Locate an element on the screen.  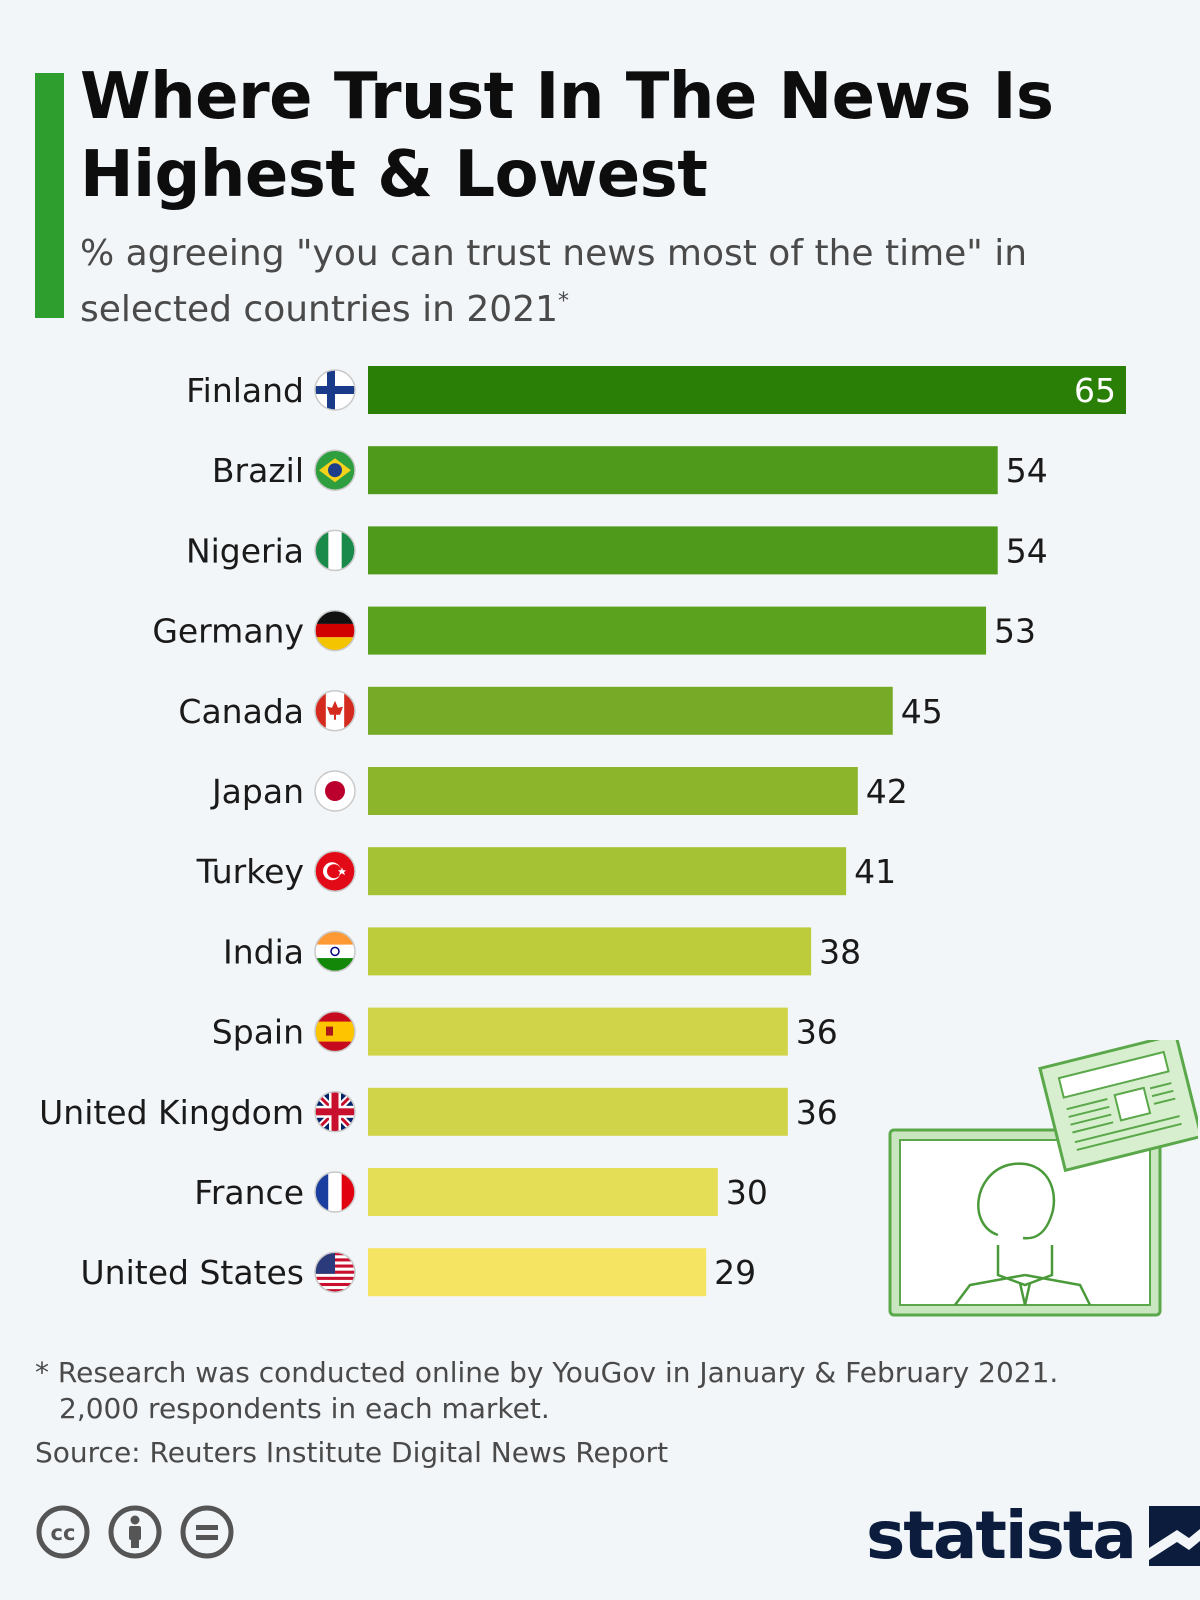
value-label: 45 is located at coordinates (922, 711).